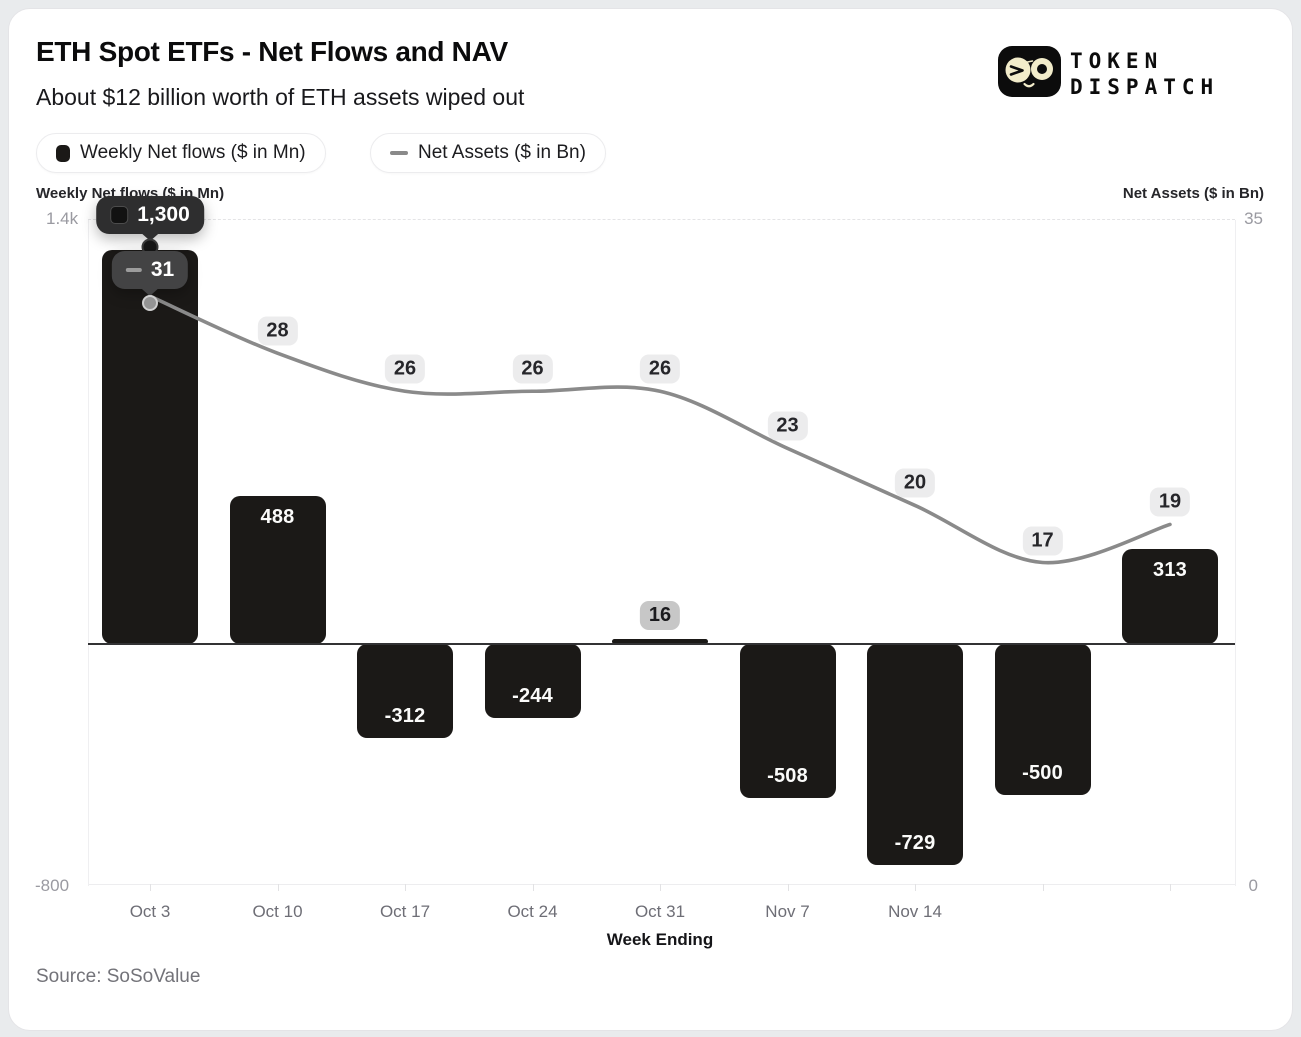 This screenshot has height=1037, width=1301. Describe the element at coordinates (915, 754) in the screenshot. I see `bar-Nov 14: -729` at that location.